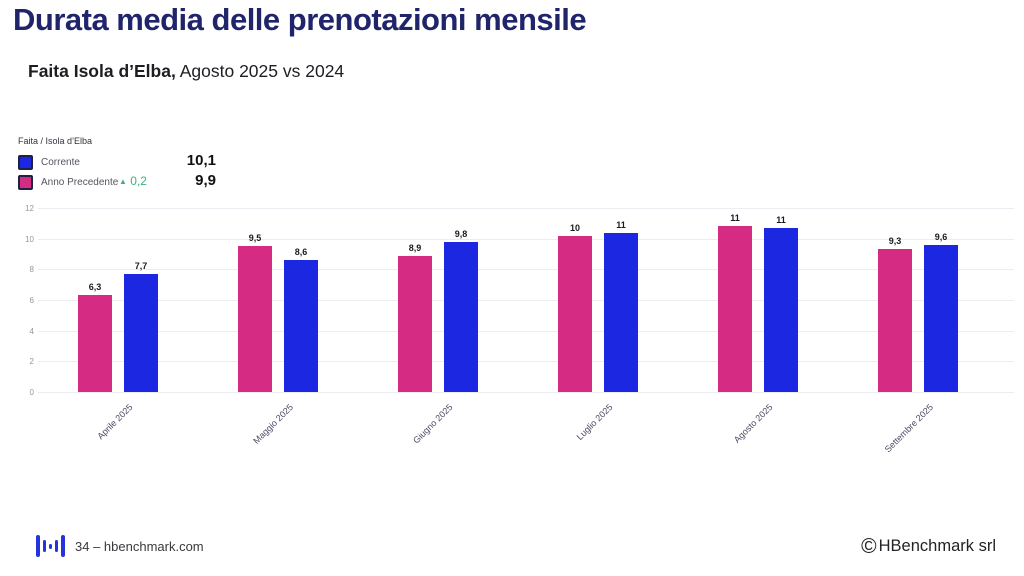 This screenshot has width=1024, height=576. What do you see at coordinates (909, 428) in the screenshot?
I see `x-tick-label: Settembre 2025` at bounding box center [909, 428].